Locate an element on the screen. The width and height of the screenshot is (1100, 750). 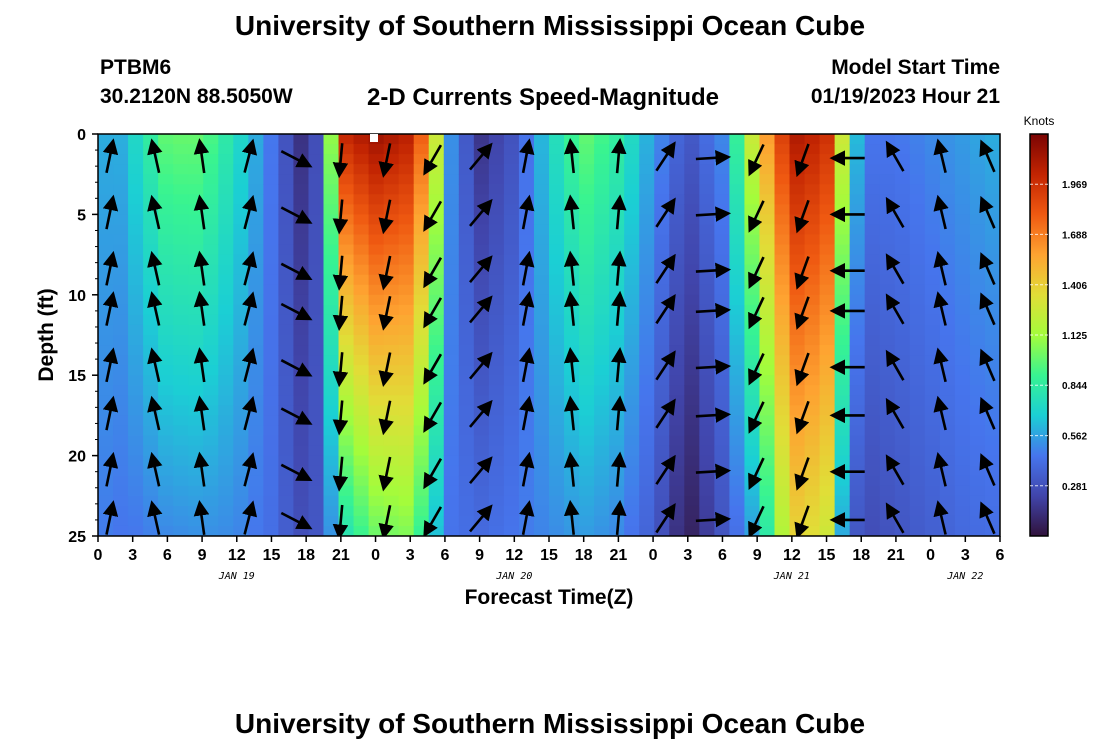
station-id: PTBM6 is located at coordinates (136, 67).